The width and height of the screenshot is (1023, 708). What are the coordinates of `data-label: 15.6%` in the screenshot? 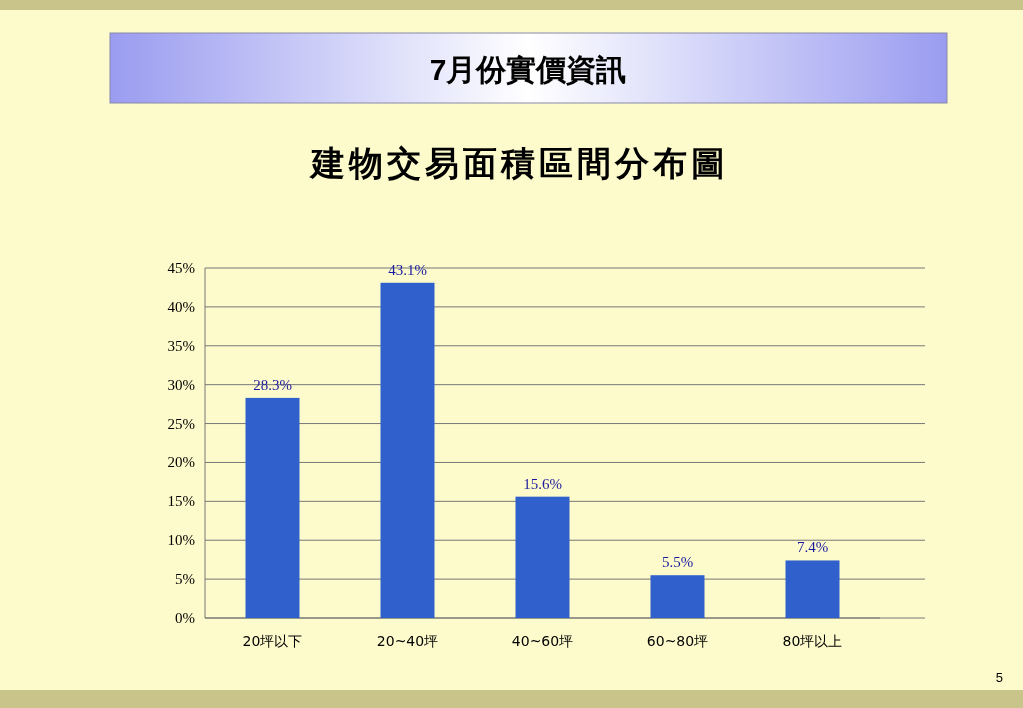 It's located at (542, 483).